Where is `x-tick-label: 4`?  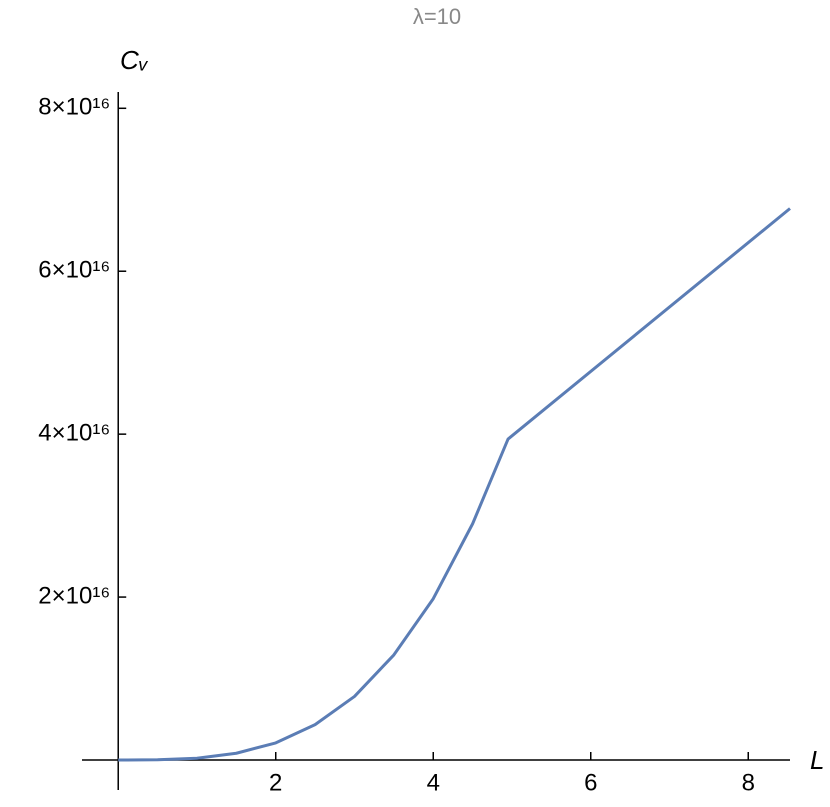 x-tick-label: 4 is located at coordinates (433, 782).